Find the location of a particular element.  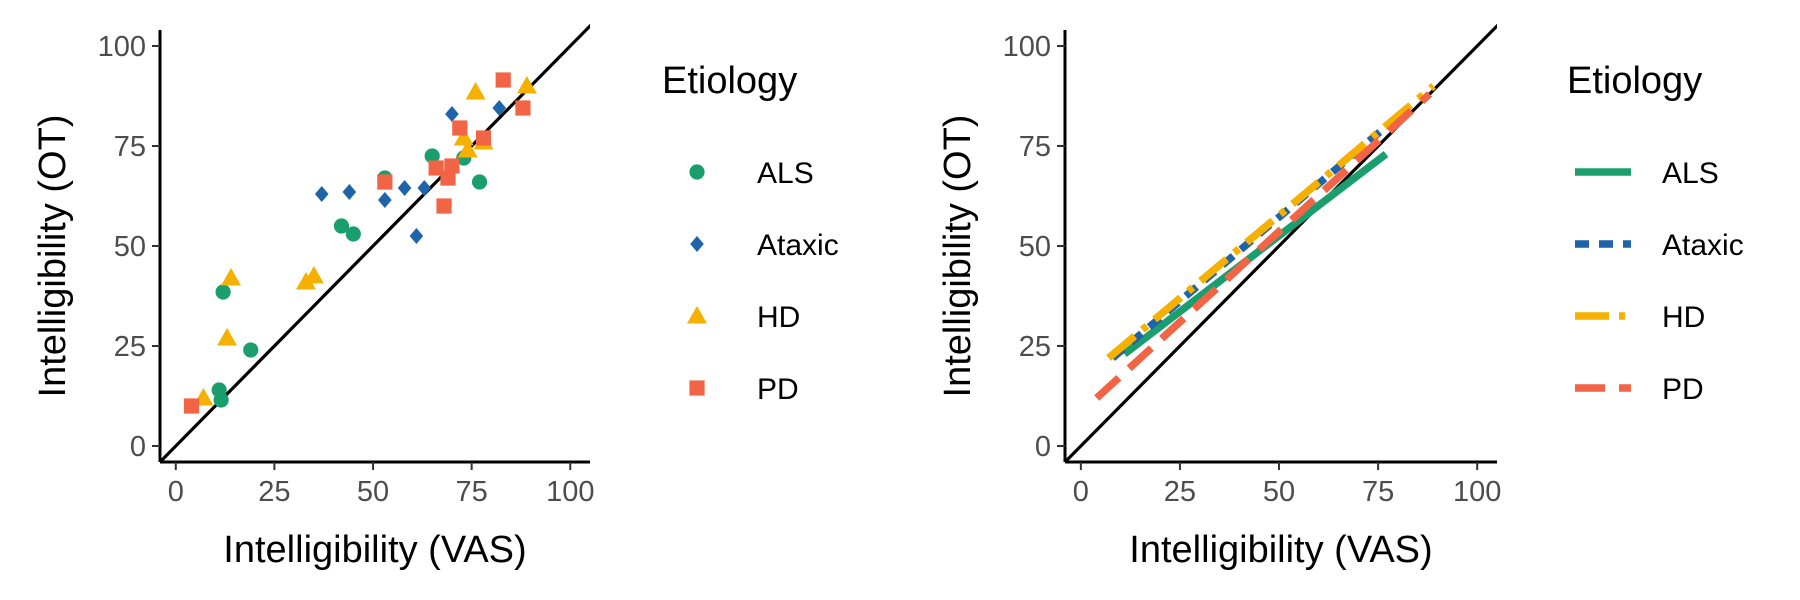

series-line-pd is located at coordinates (1263, 246).